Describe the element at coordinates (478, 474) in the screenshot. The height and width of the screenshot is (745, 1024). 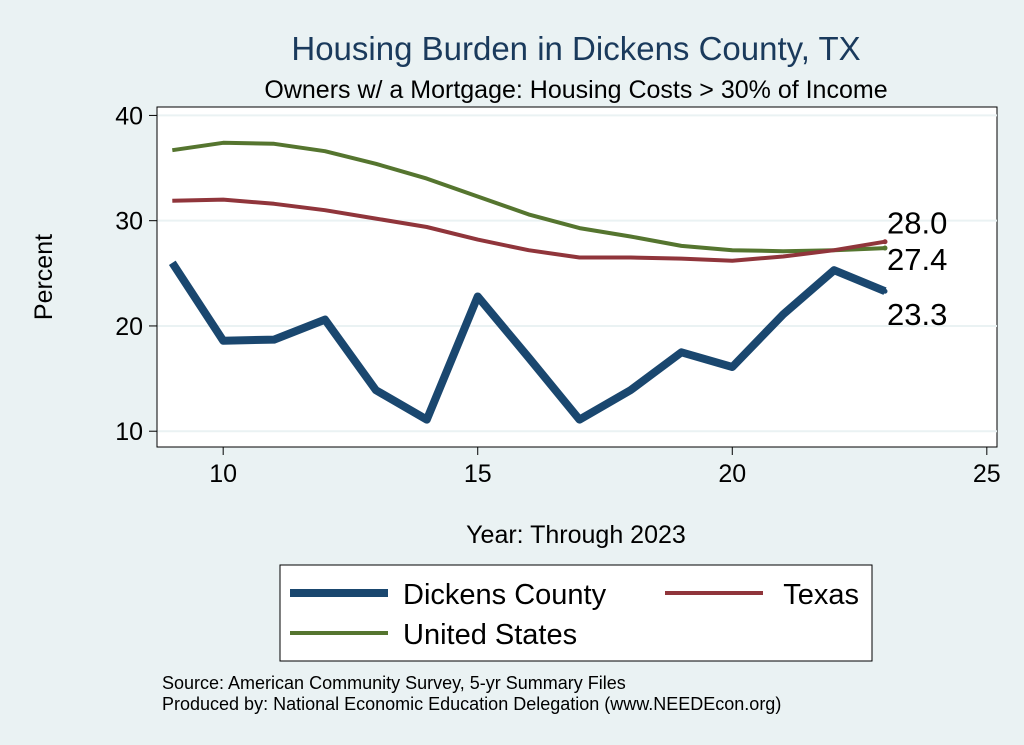
I see `x-tick-label-15: 15` at that location.